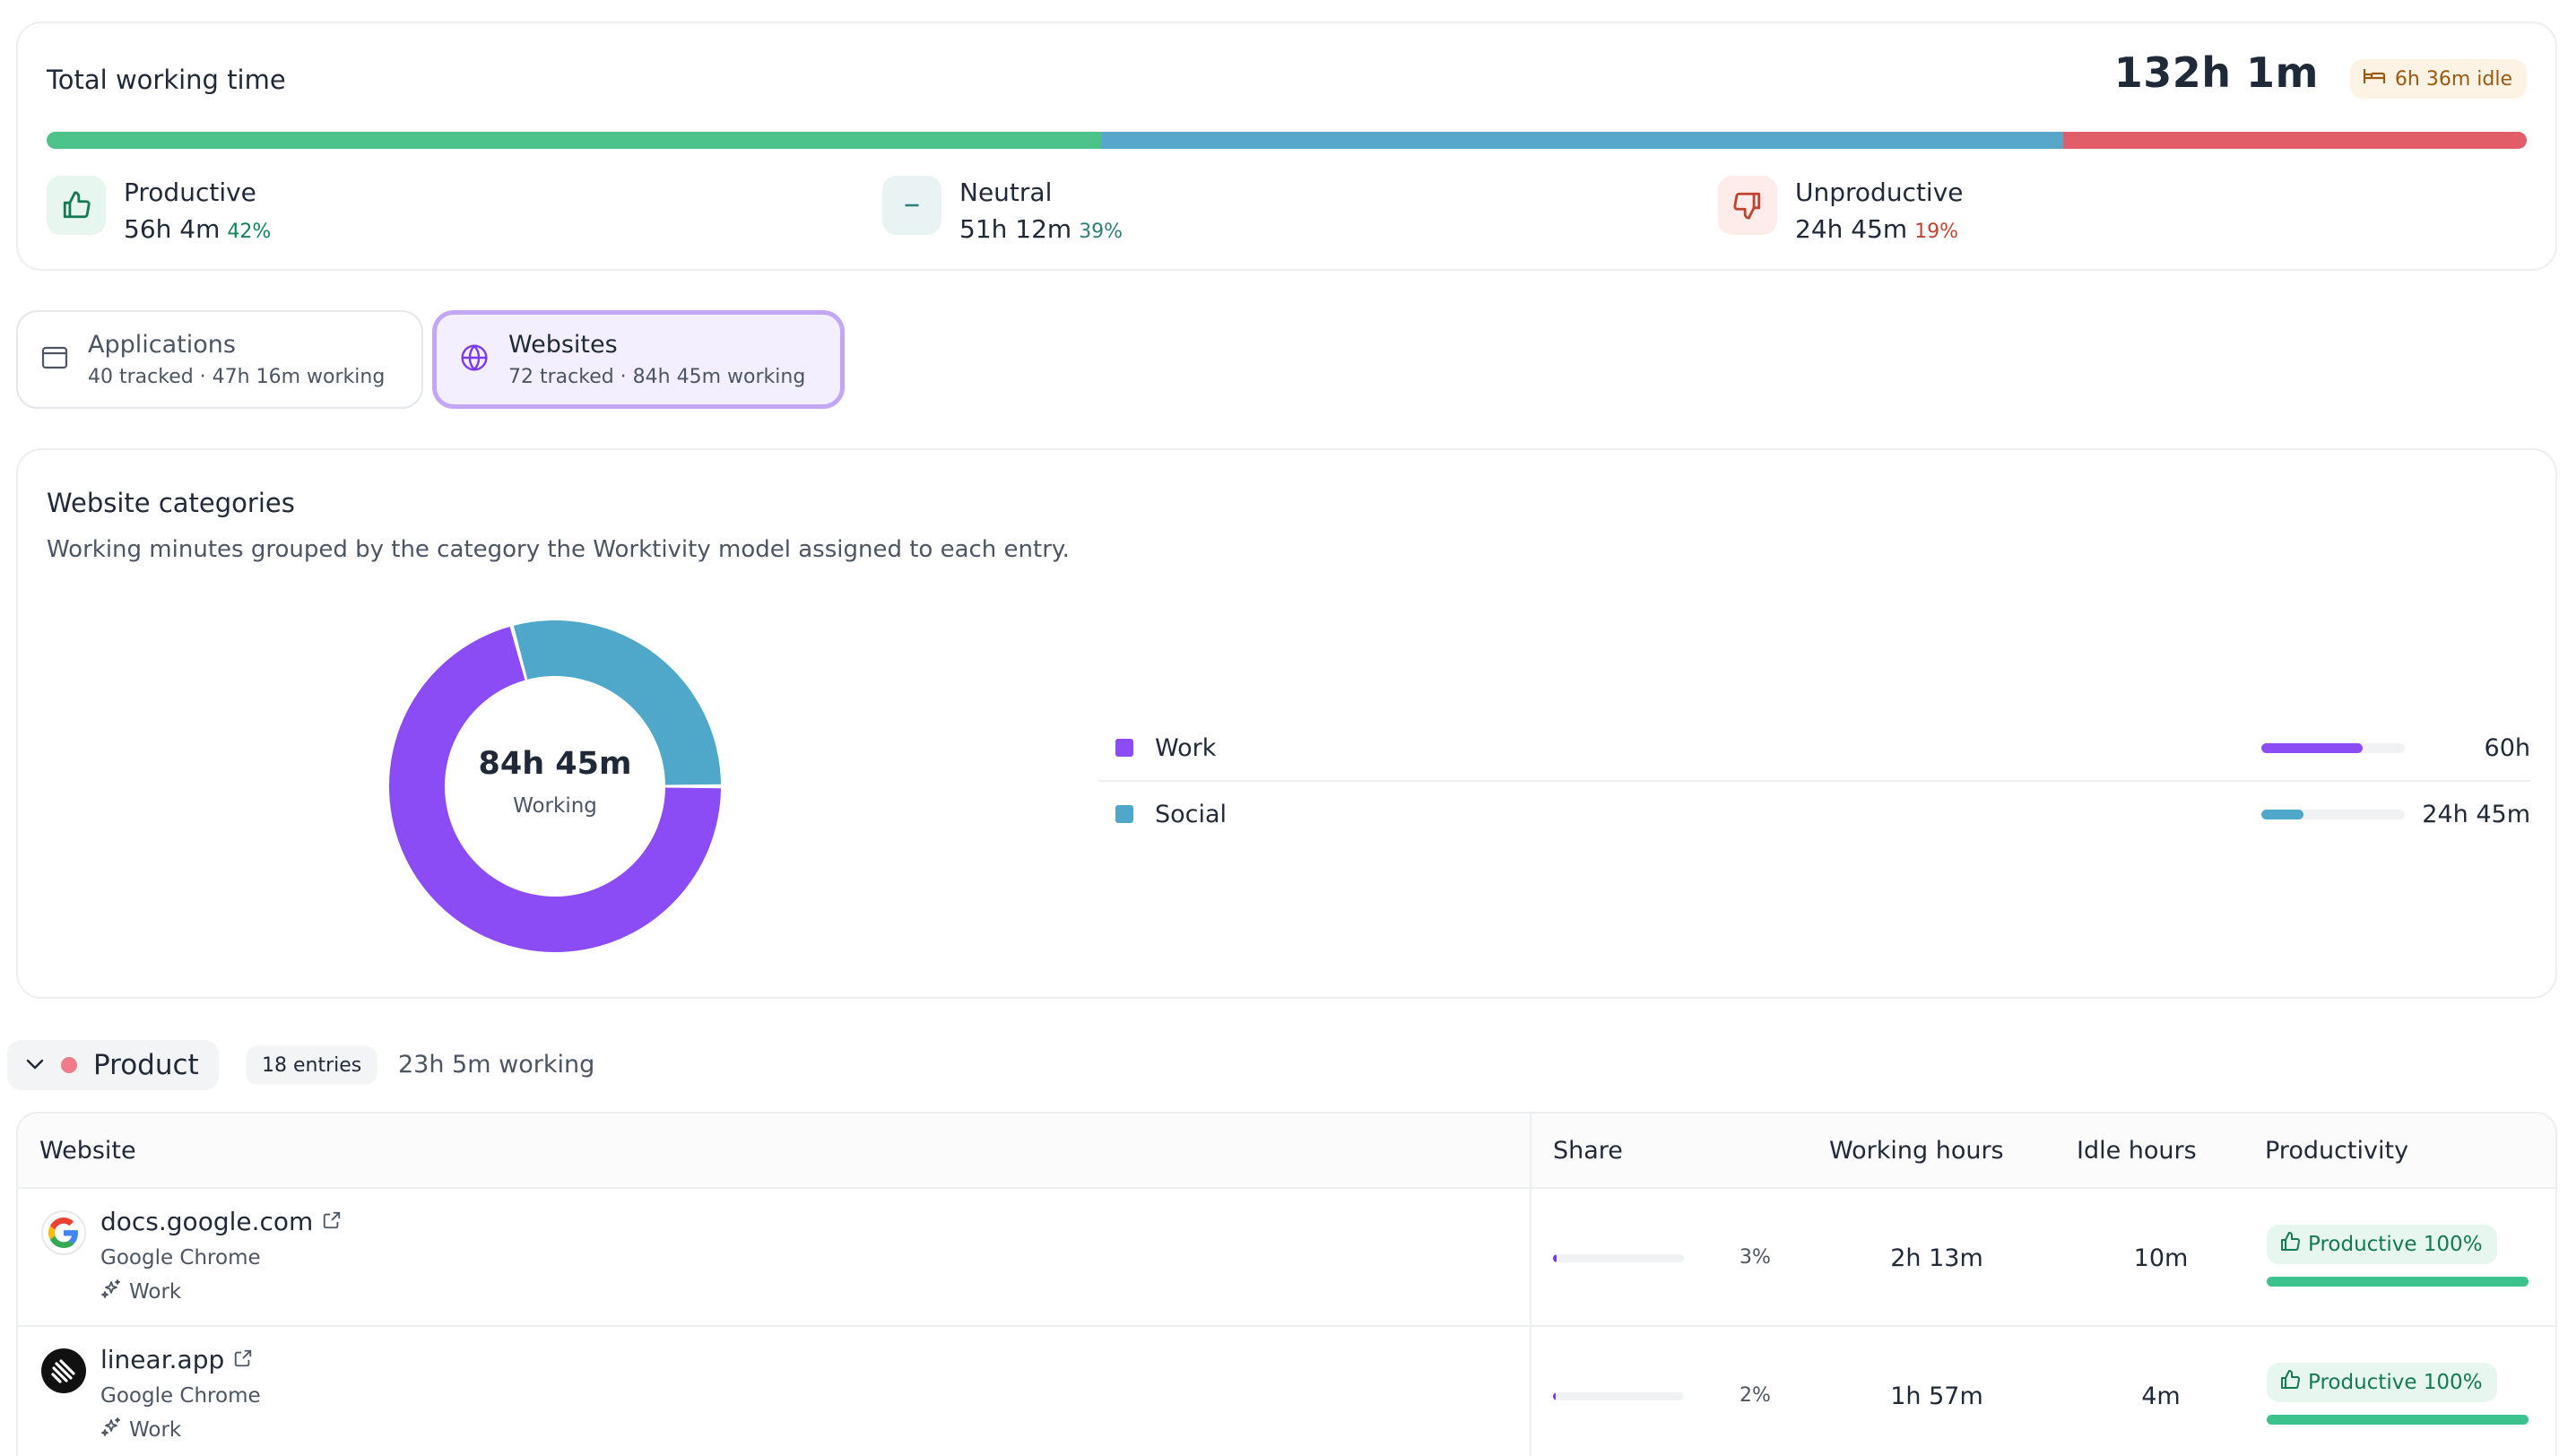  Describe the element at coordinates (1747, 206) in the screenshot. I see `thumbs-down-icon` at that location.